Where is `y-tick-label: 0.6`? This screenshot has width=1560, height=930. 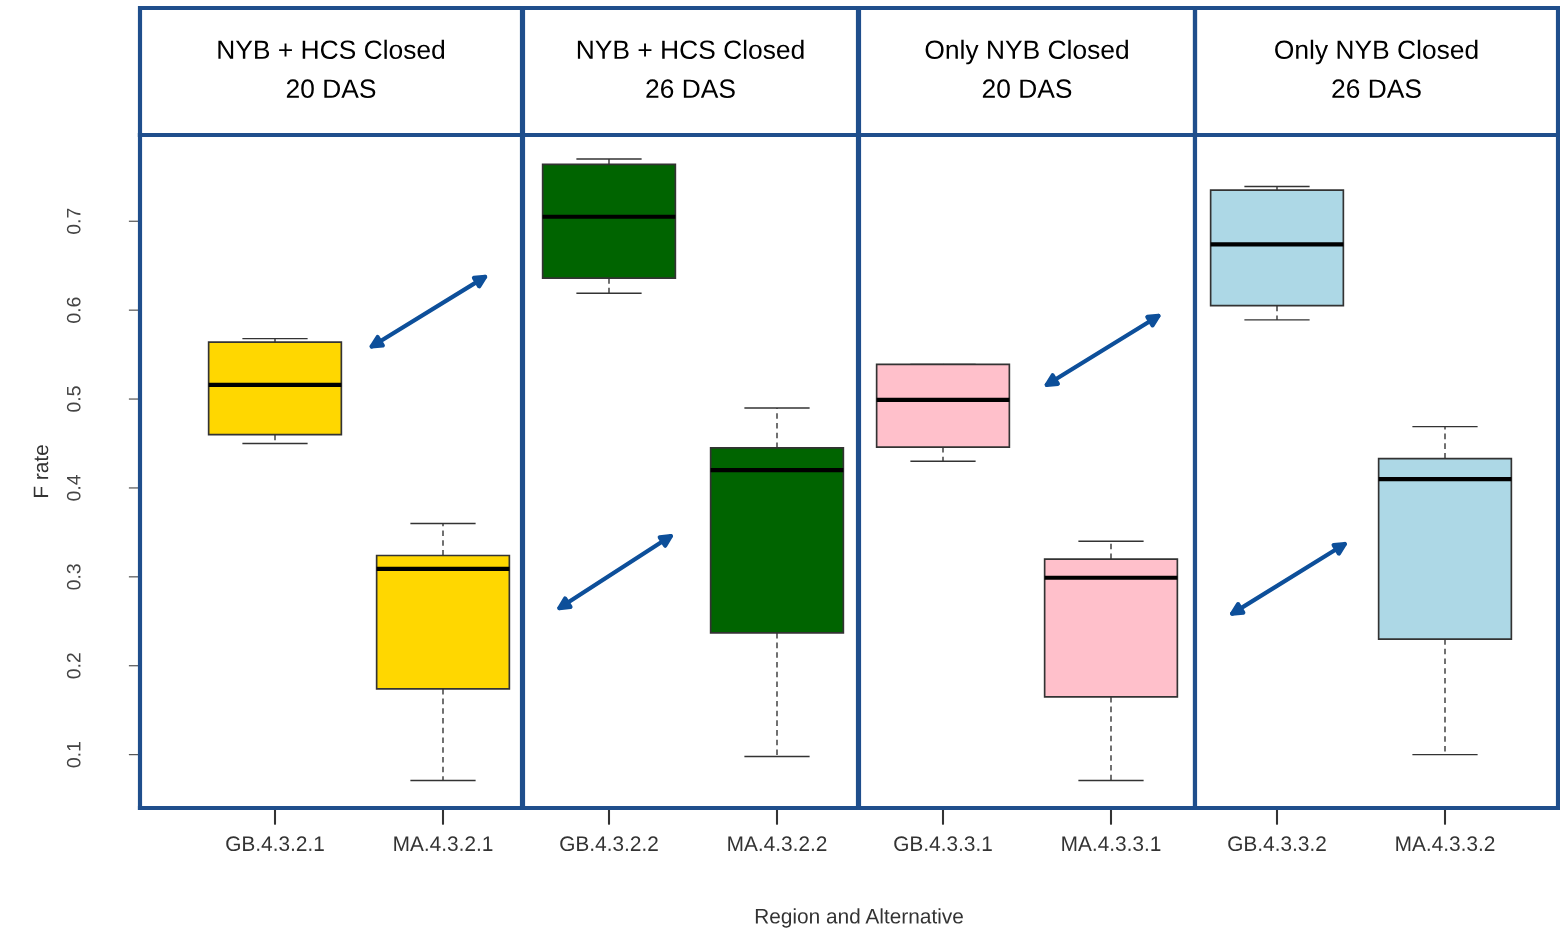
y-tick-label: 0.6 is located at coordinates (73, 310).